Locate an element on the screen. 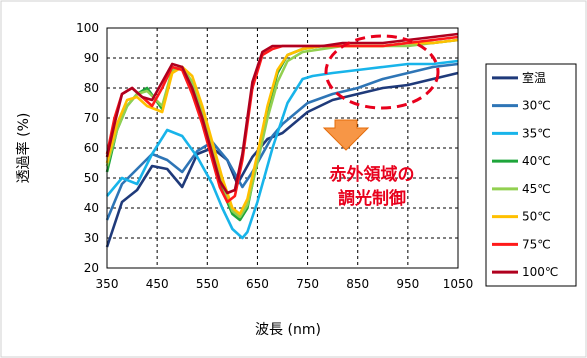 Image resolution: width=587 pixels, height=358 pixels. legend-label: 室温 is located at coordinates (534, 77).